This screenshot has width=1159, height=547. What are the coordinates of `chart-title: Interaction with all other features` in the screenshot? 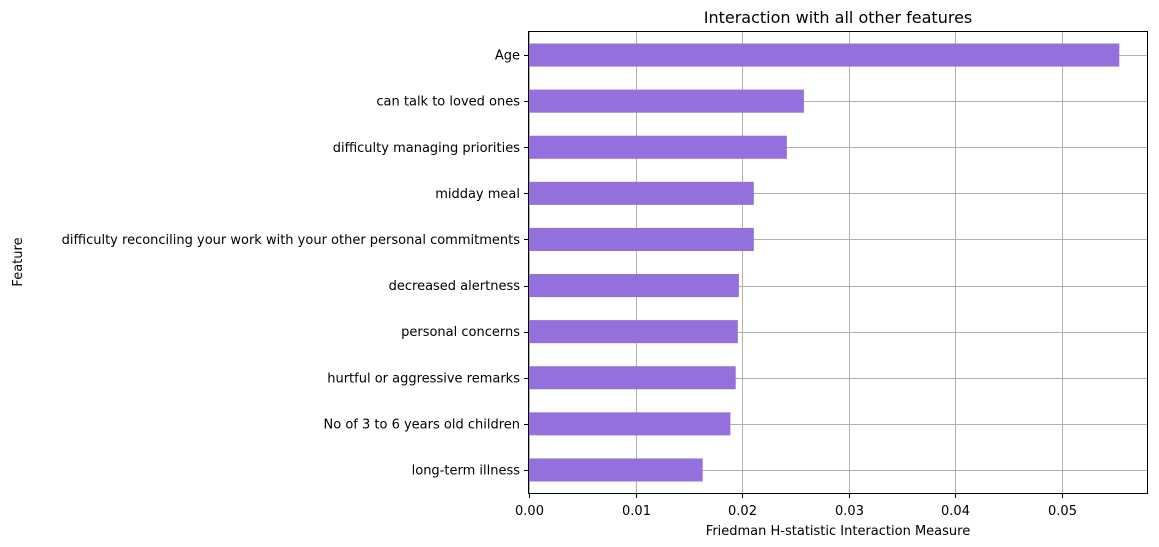 It's located at (838, 17).